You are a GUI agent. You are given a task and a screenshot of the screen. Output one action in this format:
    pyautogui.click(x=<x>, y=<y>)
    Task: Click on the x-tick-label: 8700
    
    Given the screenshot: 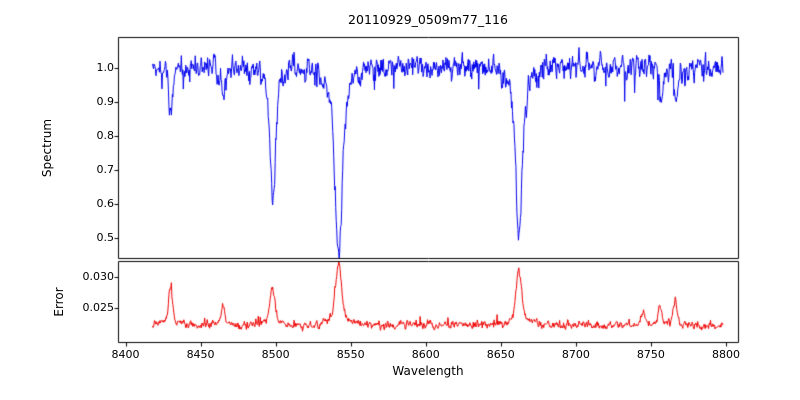 What is the action you would take?
    pyautogui.click(x=575, y=354)
    